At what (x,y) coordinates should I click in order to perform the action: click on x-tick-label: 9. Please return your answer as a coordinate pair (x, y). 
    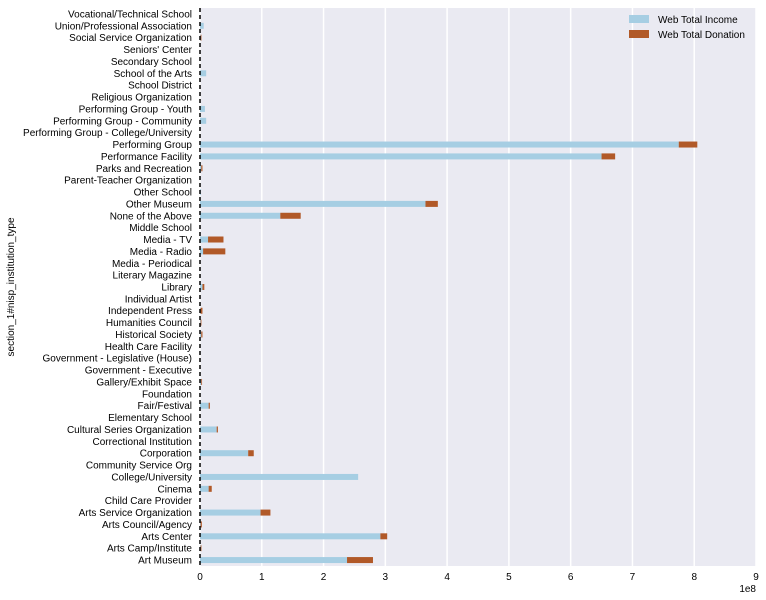
    Looking at the image, I should click on (756, 577).